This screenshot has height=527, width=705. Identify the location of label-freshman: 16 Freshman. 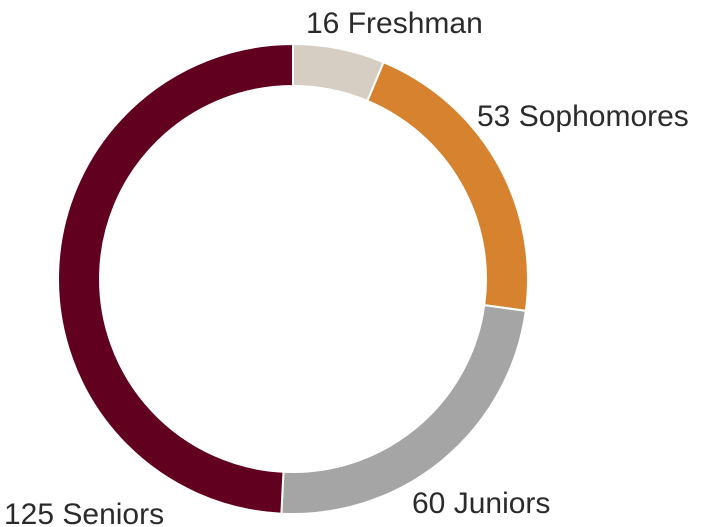
(394, 23).